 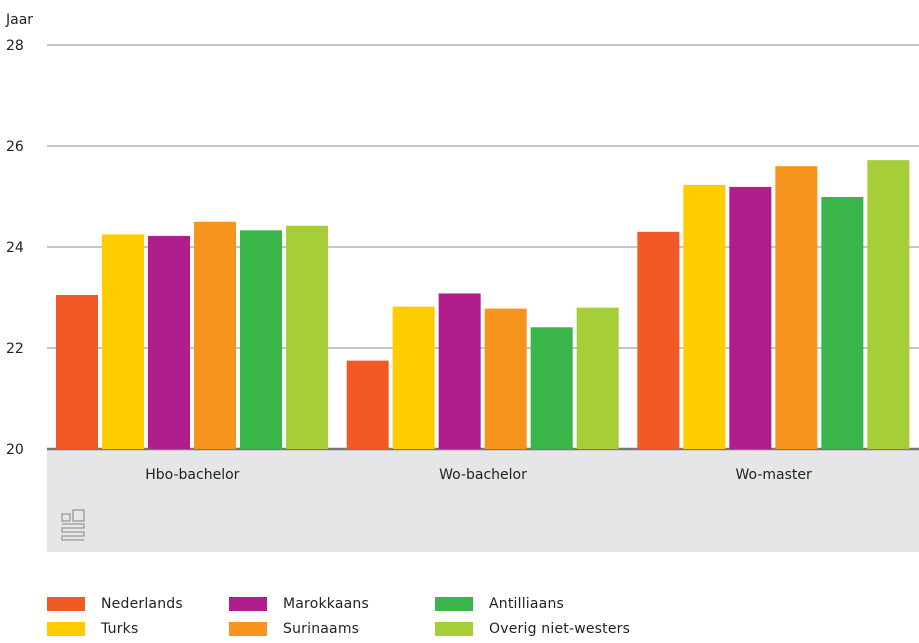 What do you see at coordinates (774, 475) in the screenshot?
I see `category-label: Wo-master` at bounding box center [774, 475].